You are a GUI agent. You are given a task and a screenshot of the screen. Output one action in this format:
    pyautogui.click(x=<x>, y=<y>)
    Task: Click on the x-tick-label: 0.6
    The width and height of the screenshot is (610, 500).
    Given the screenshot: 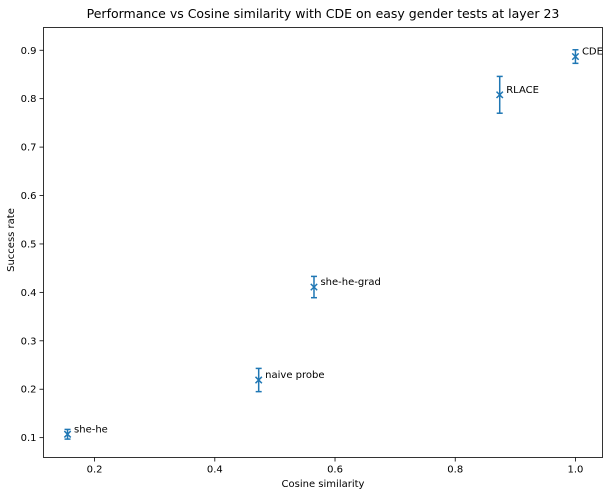 What is the action you would take?
    pyautogui.click(x=335, y=470)
    